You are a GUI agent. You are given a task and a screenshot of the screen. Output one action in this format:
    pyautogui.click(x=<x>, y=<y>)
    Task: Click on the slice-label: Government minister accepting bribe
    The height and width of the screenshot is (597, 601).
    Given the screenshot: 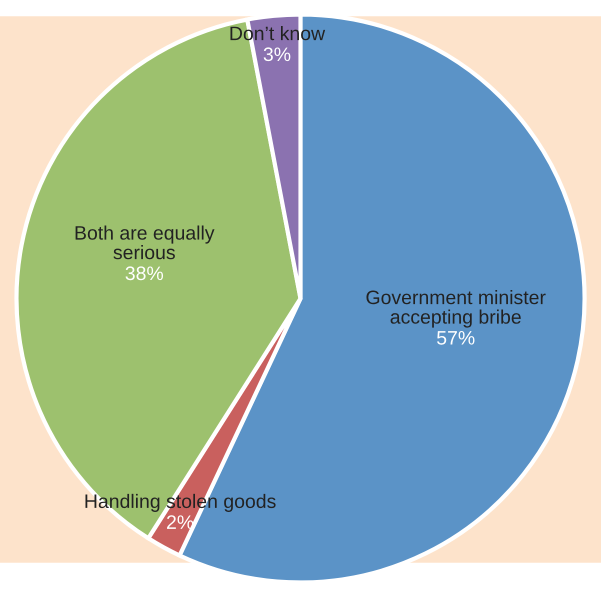 What is the action you would take?
    pyautogui.click(x=456, y=309)
    